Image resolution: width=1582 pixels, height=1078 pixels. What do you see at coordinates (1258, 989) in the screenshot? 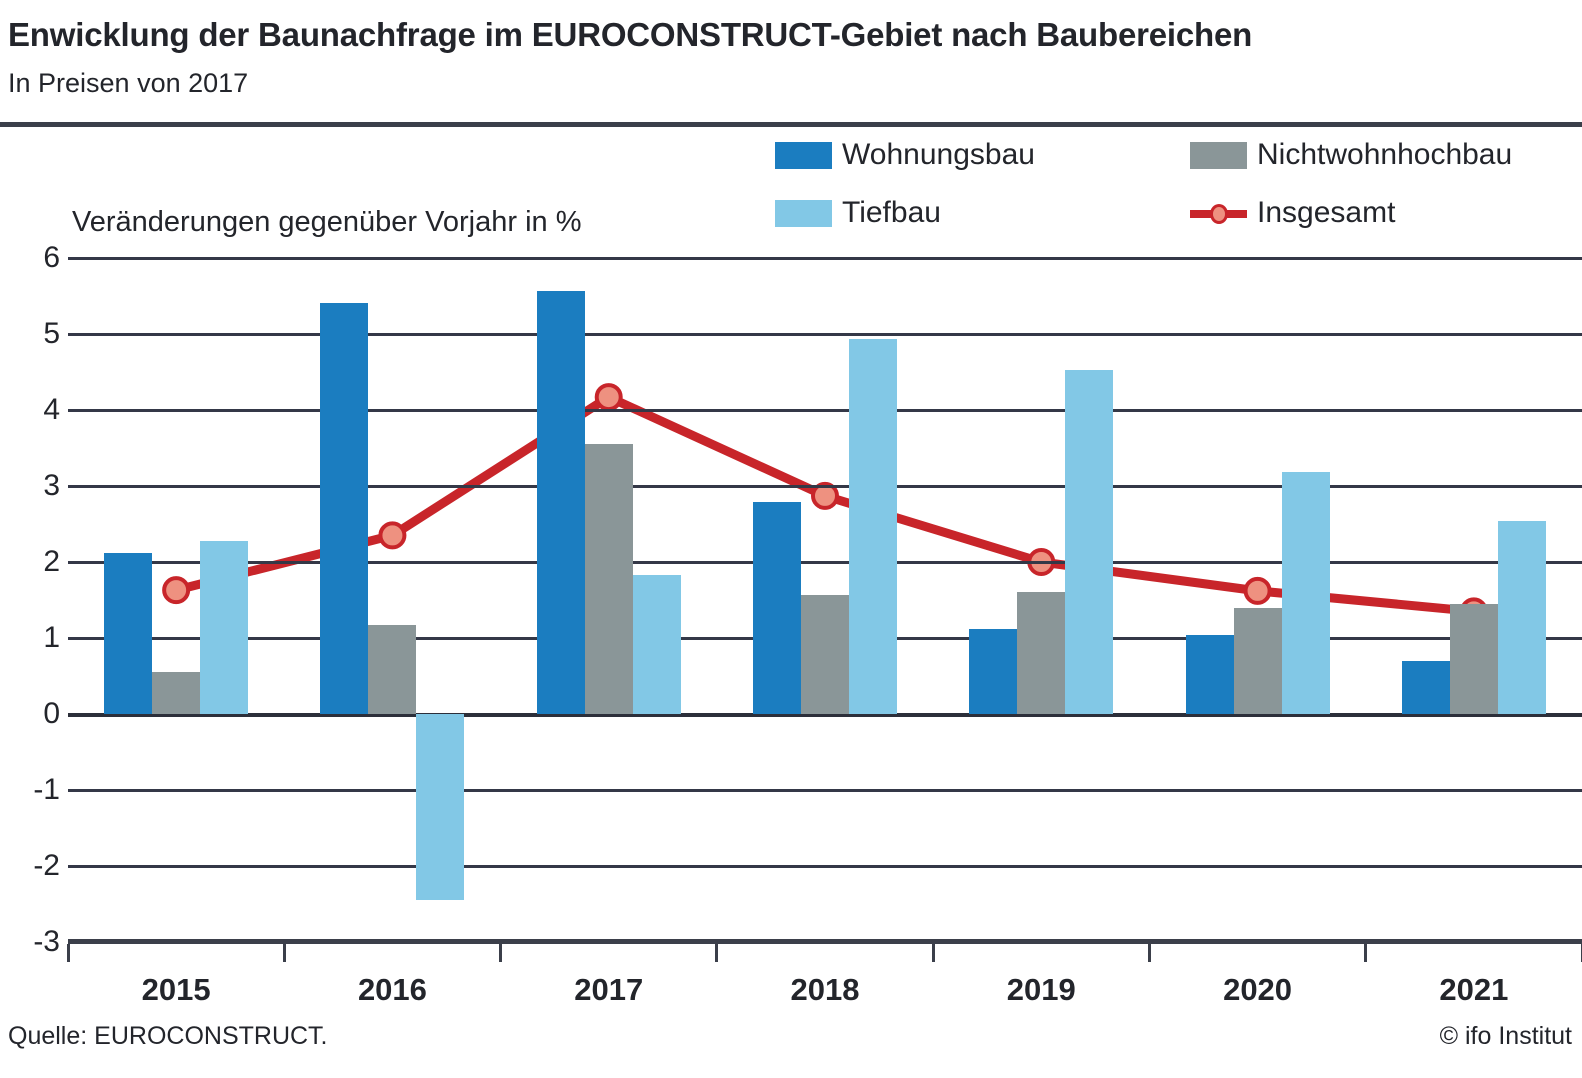
I see `x-axis-label-2020: 2020` at bounding box center [1258, 989].